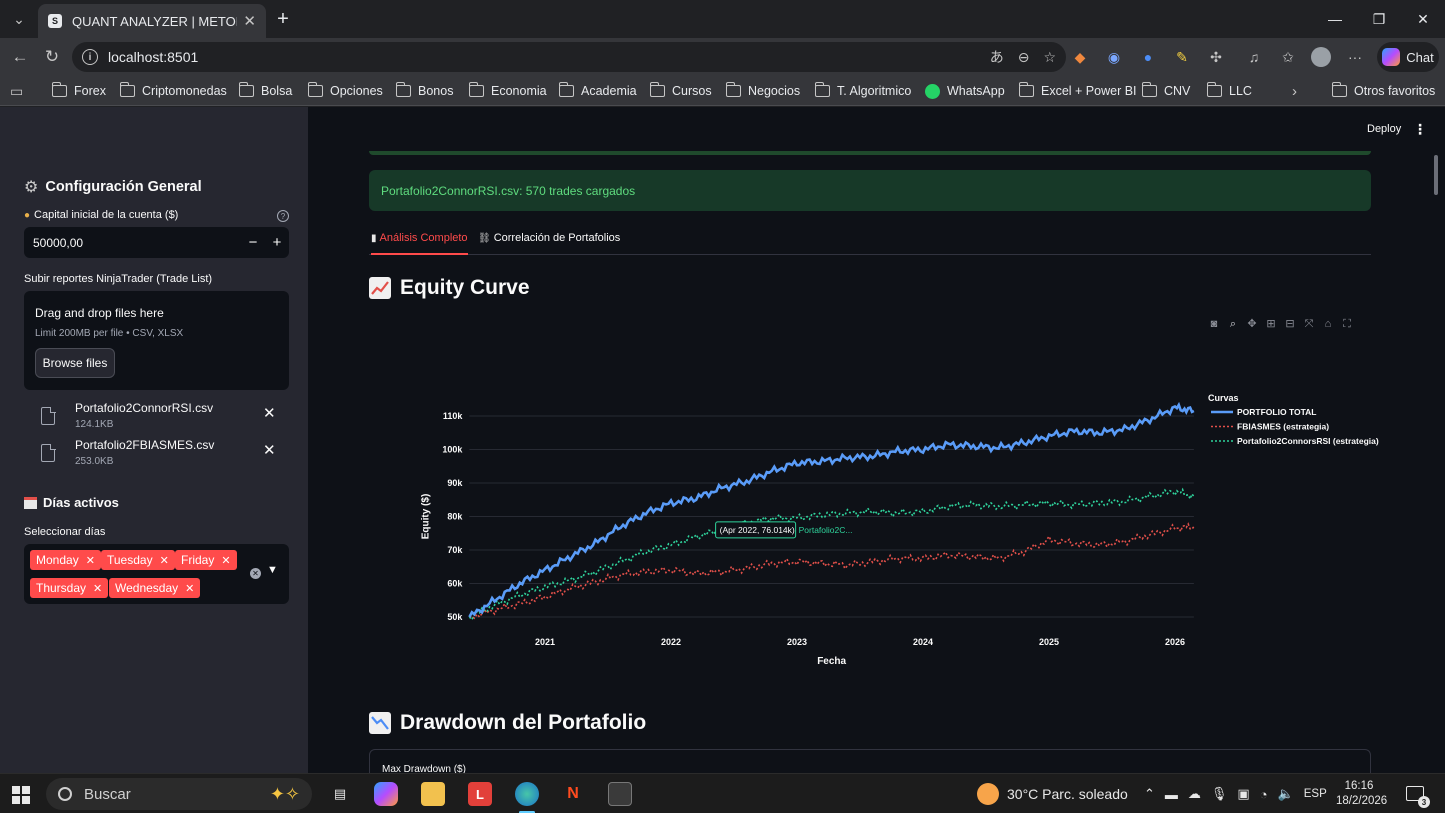  I want to click on bookmark-item: Excel + Power BI, so click(1077, 91).